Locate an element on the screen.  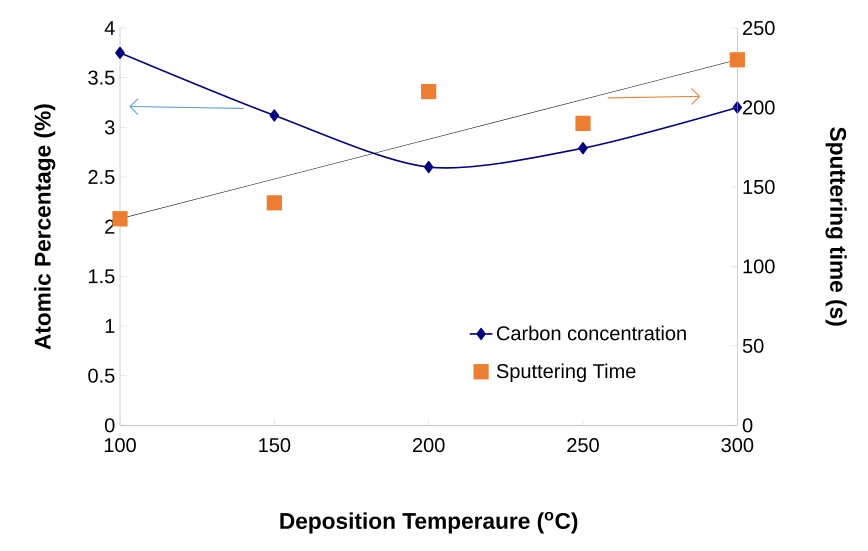
y-tick-label: 1 is located at coordinates (110, 326).